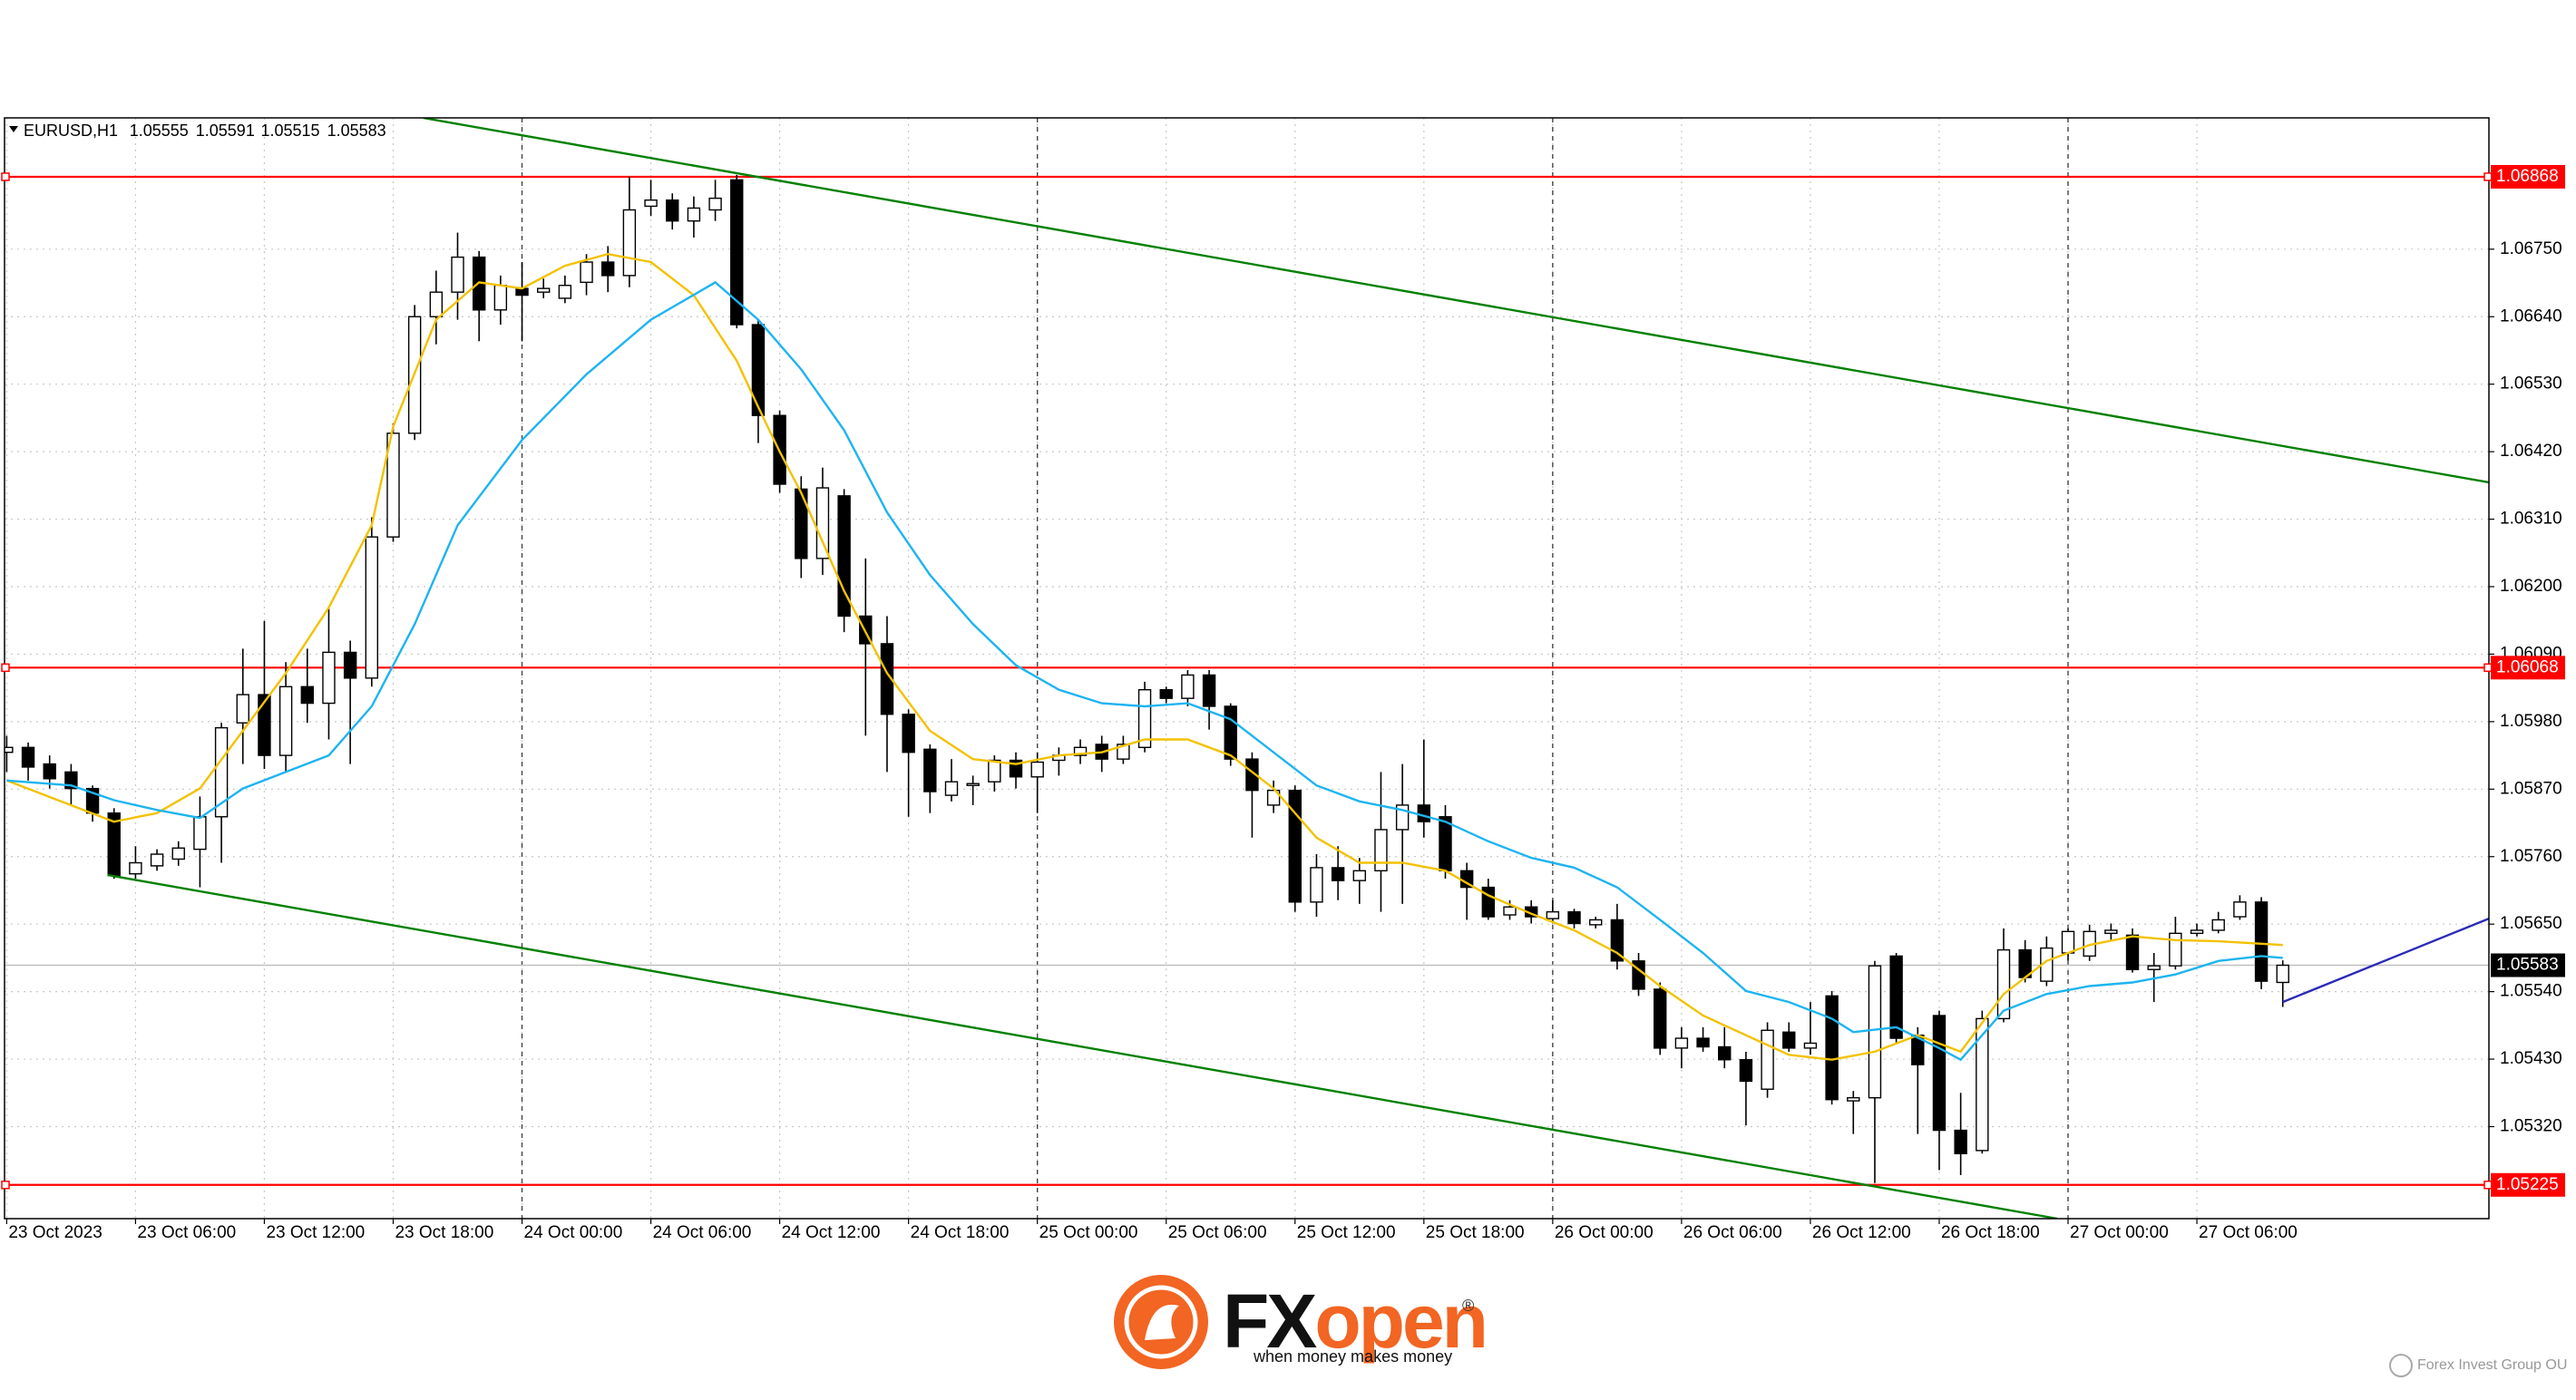 This screenshot has width=2576, height=1400. I want to click on header-close: 1.05583, so click(356, 131).